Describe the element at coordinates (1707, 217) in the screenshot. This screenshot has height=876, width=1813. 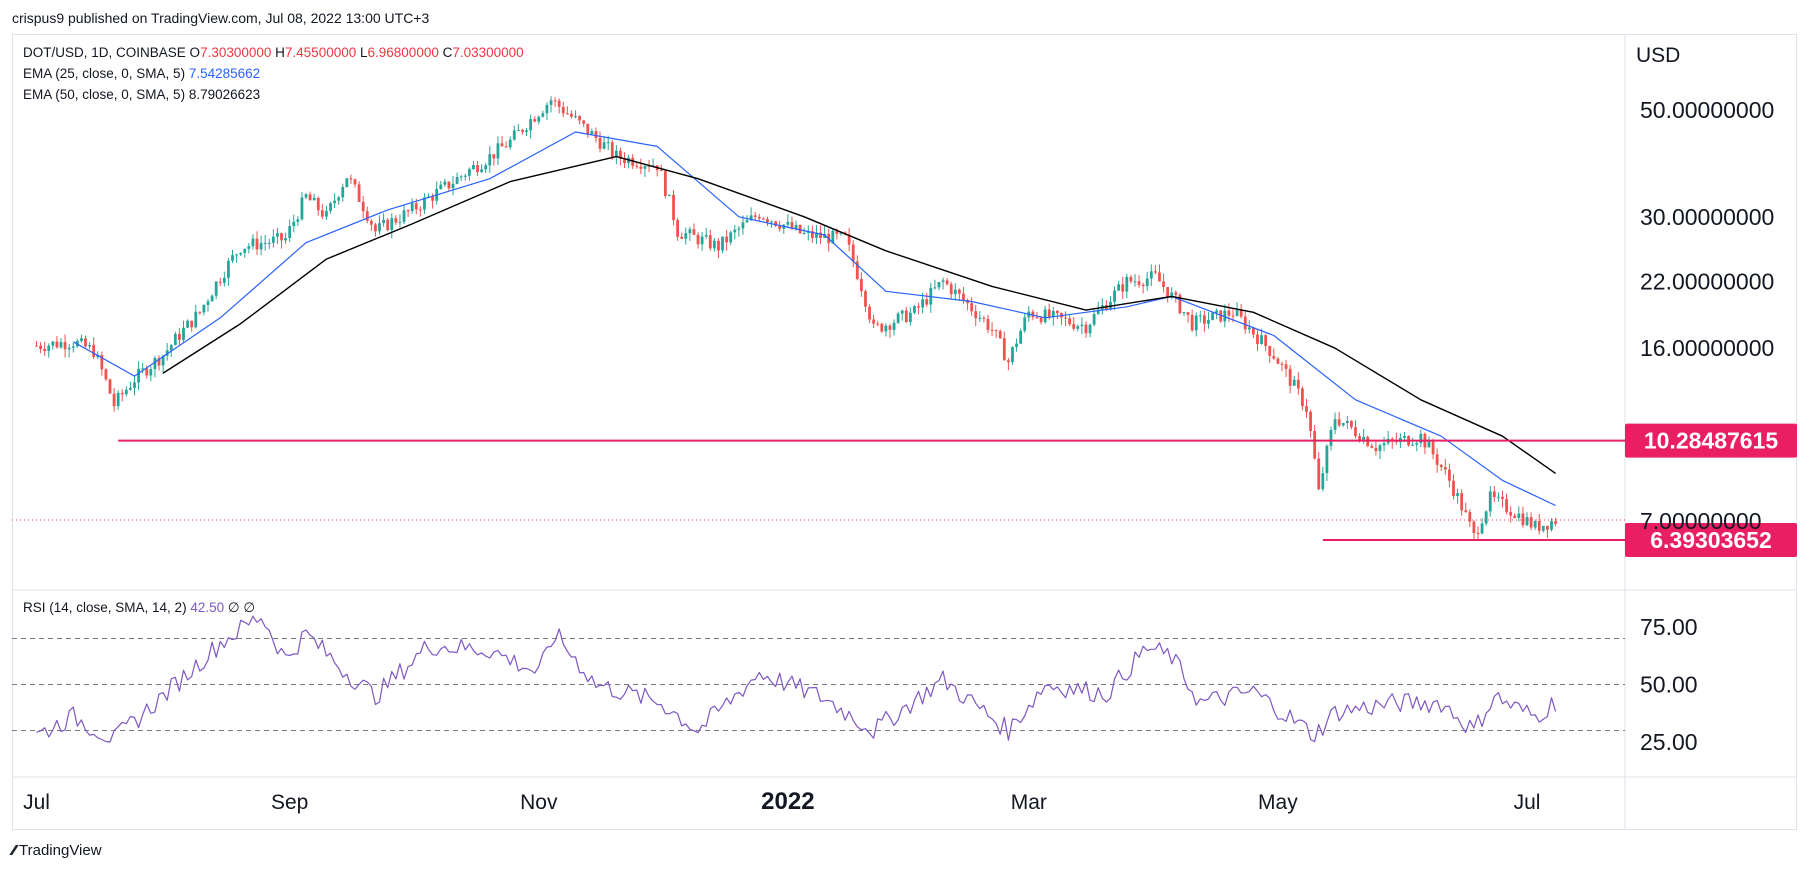
I see `price-tick-label: 30.00000000` at that location.